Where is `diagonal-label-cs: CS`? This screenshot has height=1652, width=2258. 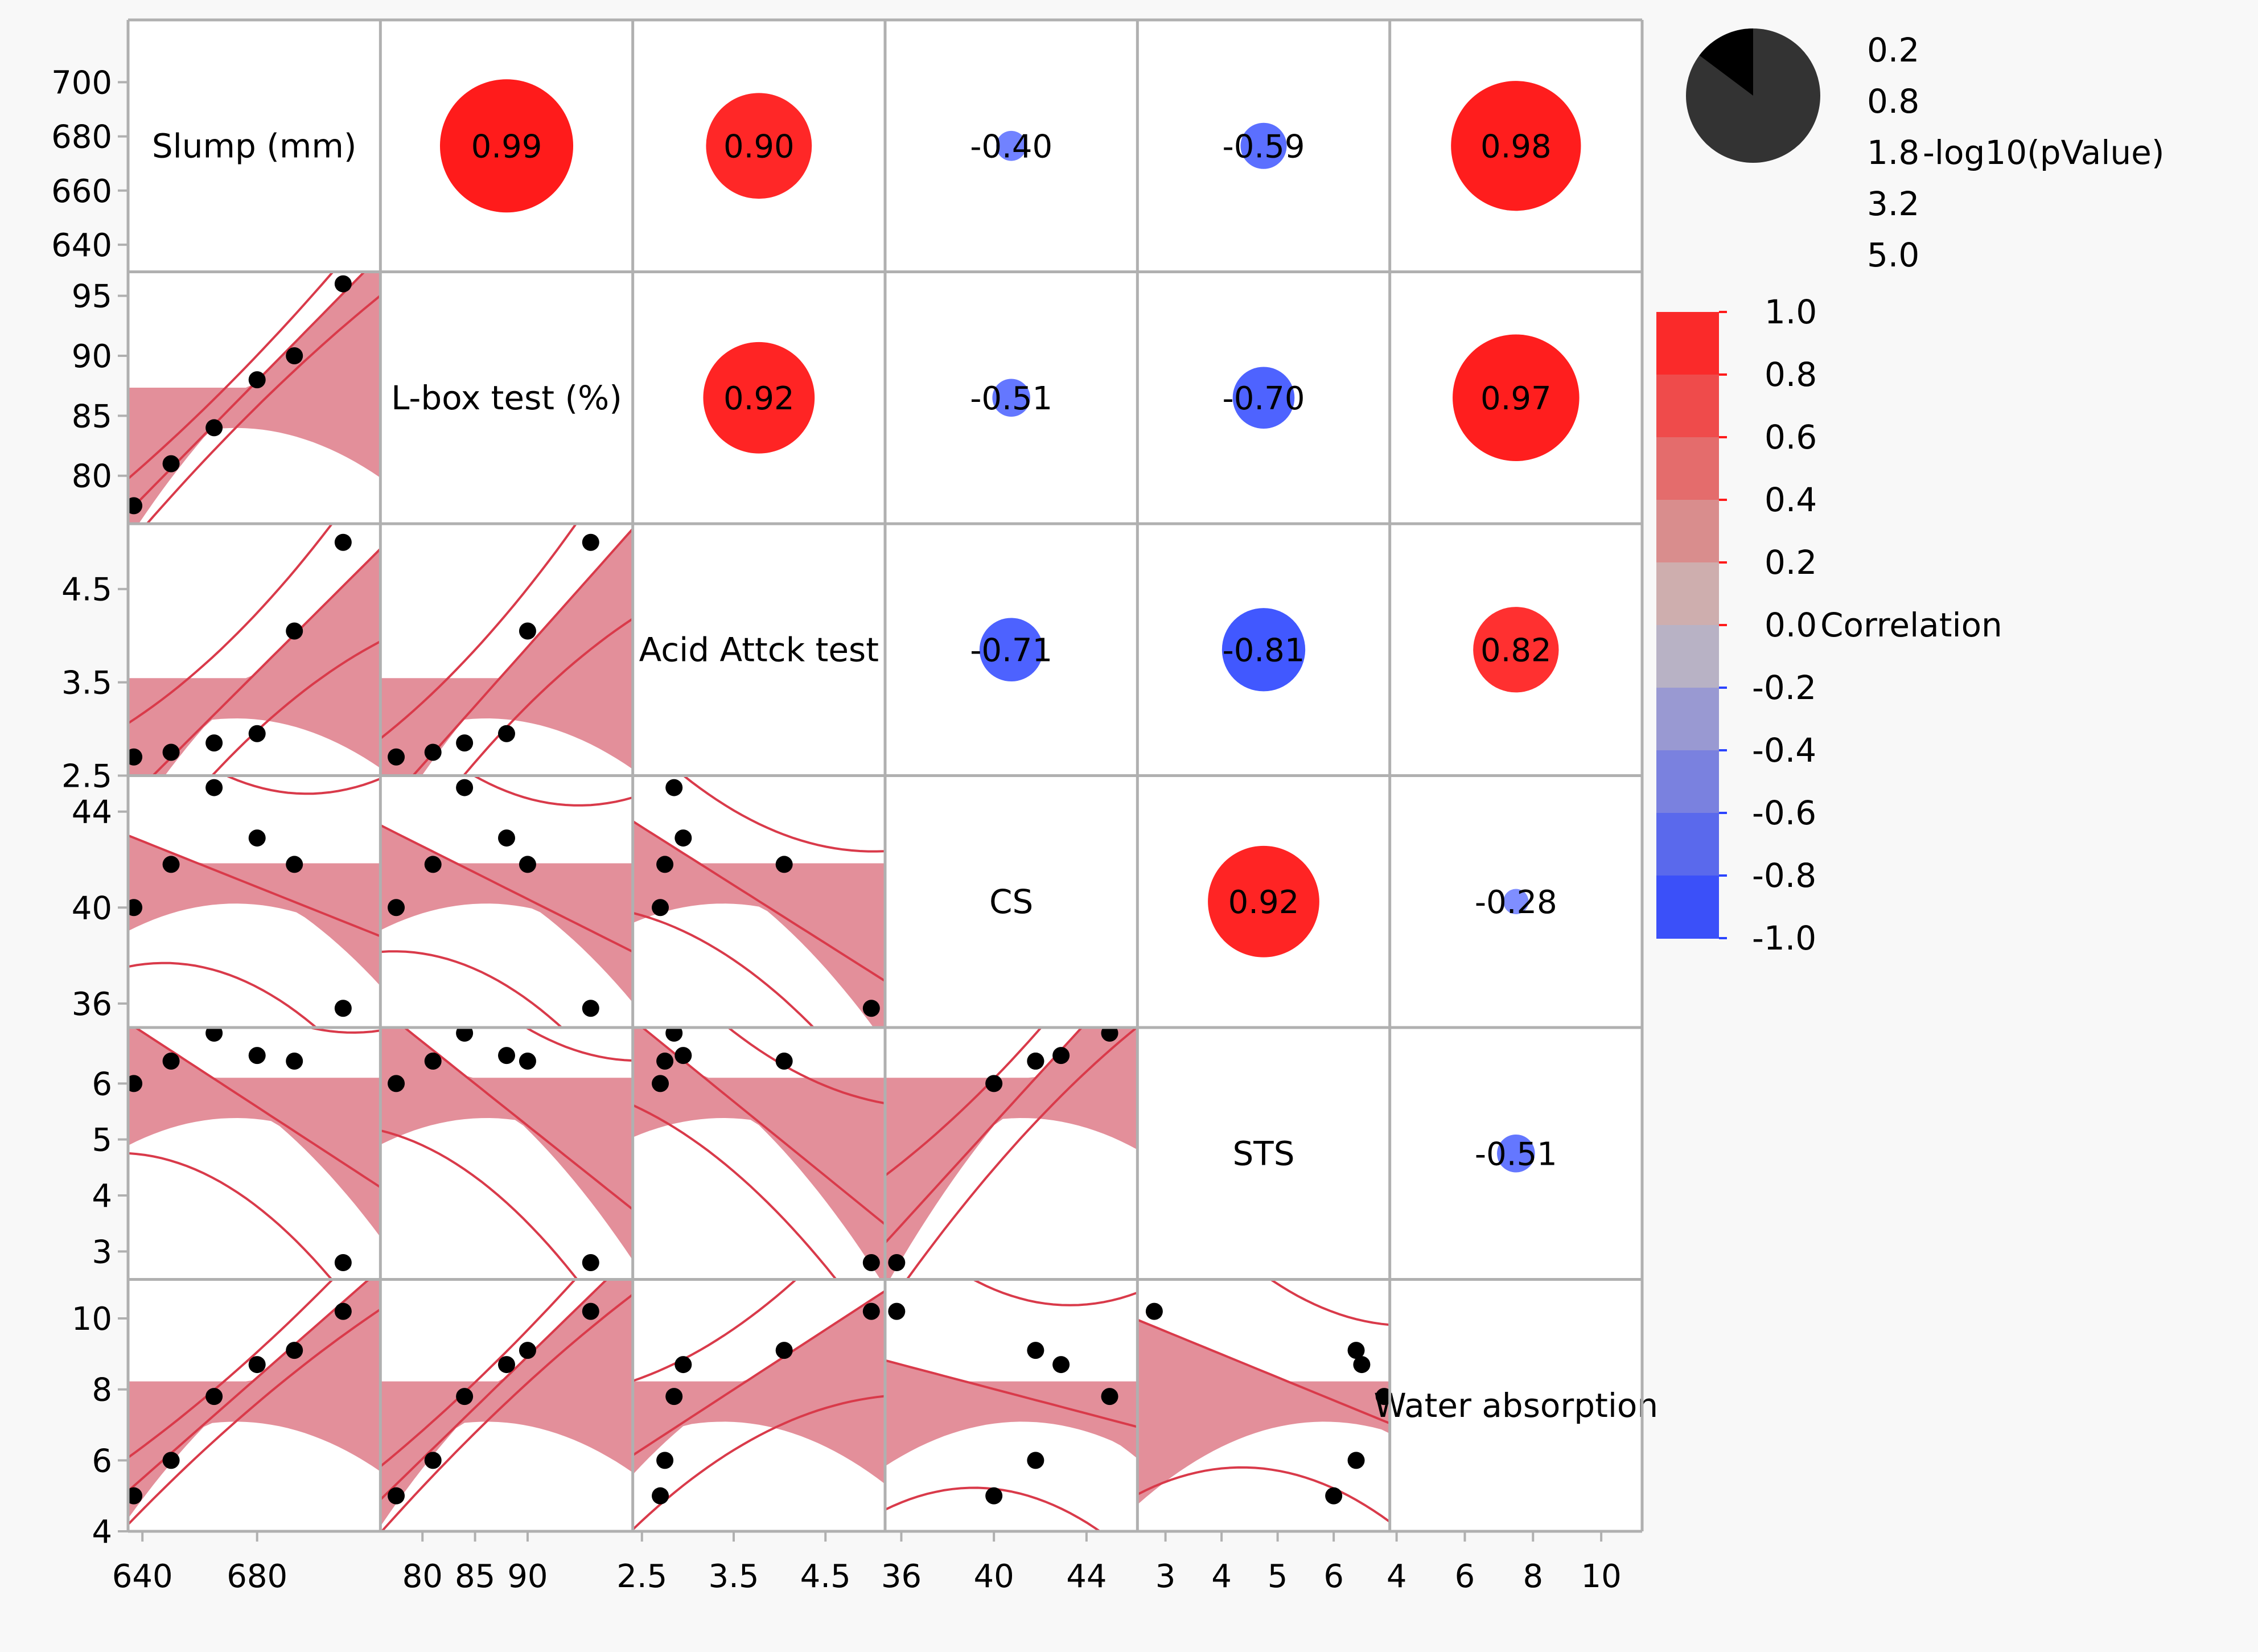
diagonal-label-cs: CS is located at coordinates (1011, 901).